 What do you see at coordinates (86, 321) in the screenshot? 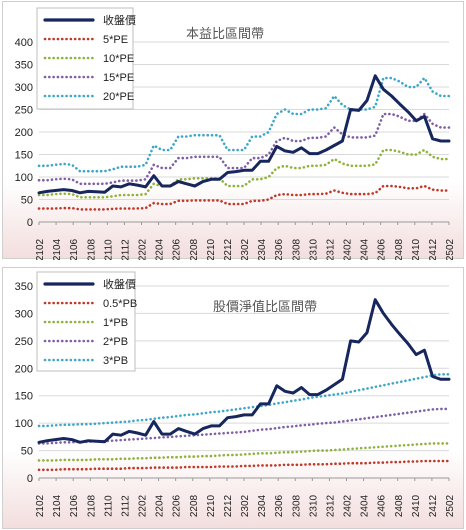
I see `legend: 收盤價 0.5*PB 1*PB 2*PB 3*PB` at bounding box center [86, 321].